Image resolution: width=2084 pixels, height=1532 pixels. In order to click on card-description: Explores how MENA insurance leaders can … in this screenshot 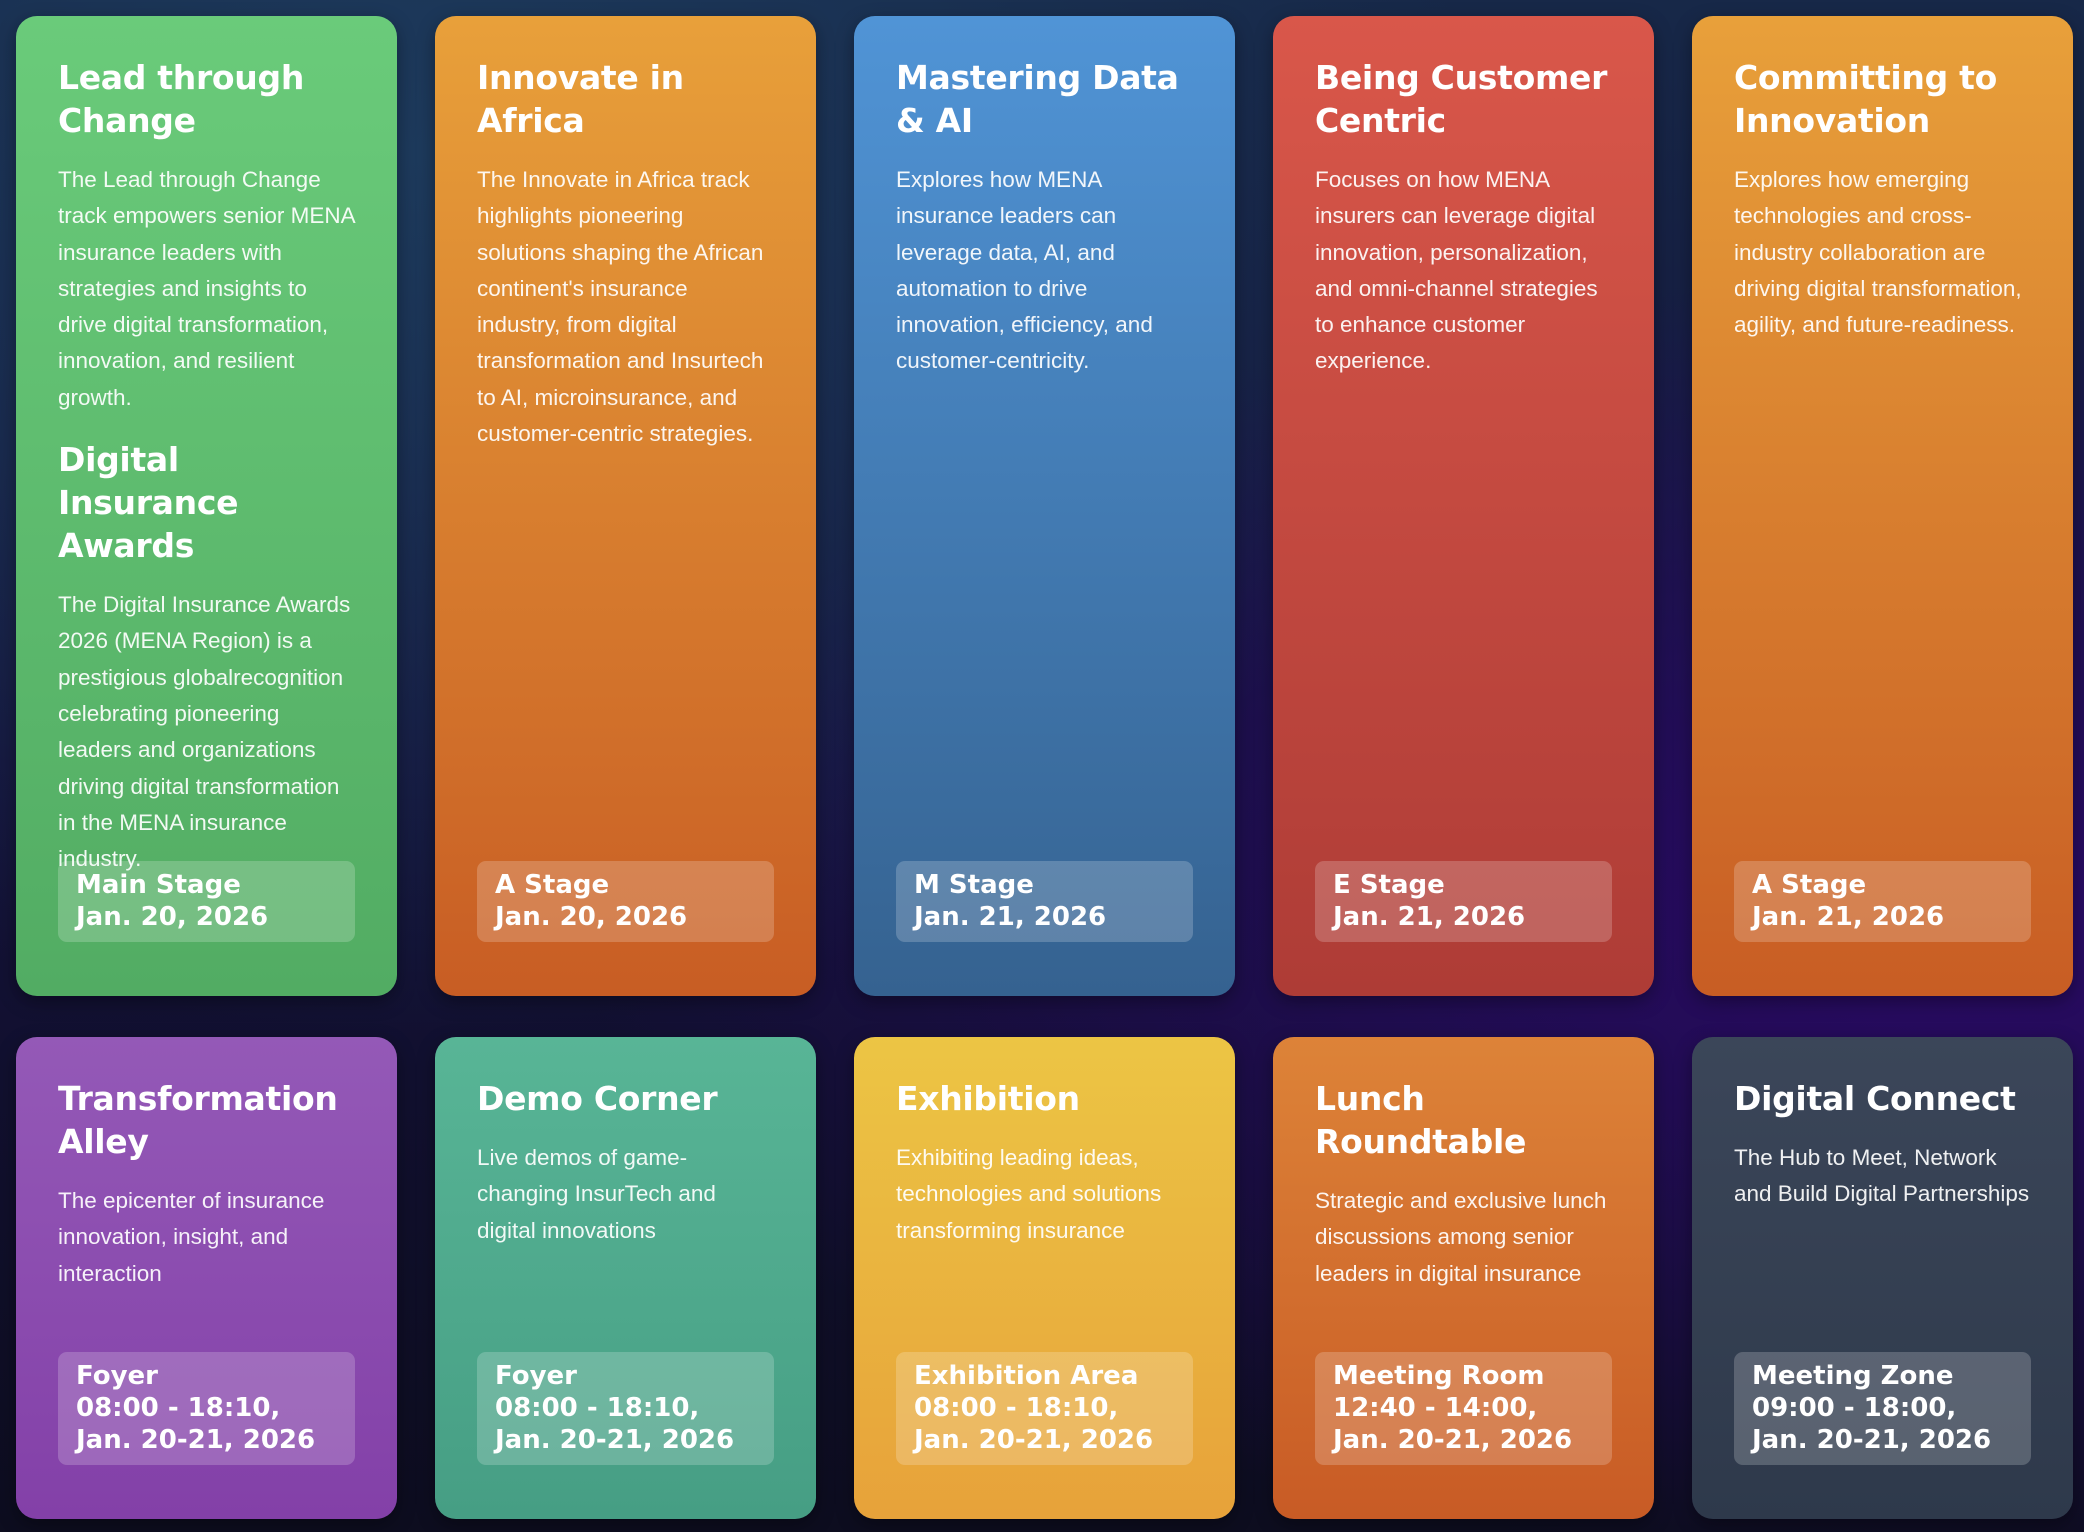, I will do `click(1024, 270)`.